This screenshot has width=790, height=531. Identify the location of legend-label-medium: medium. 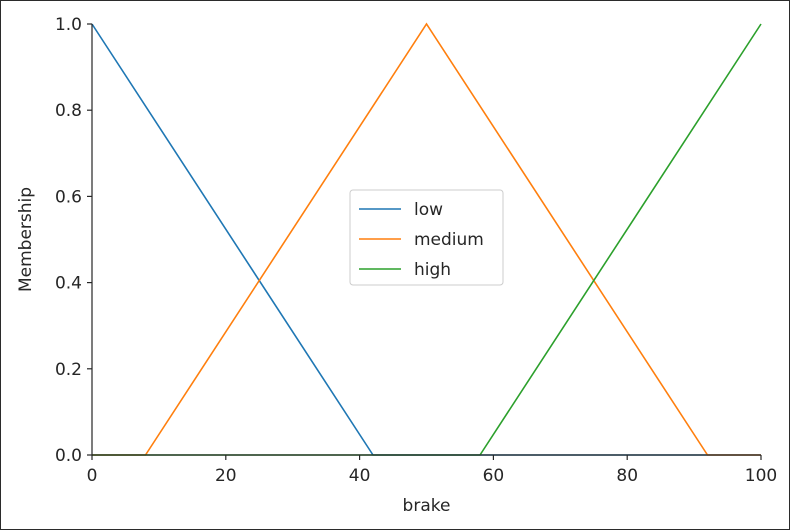
(449, 240).